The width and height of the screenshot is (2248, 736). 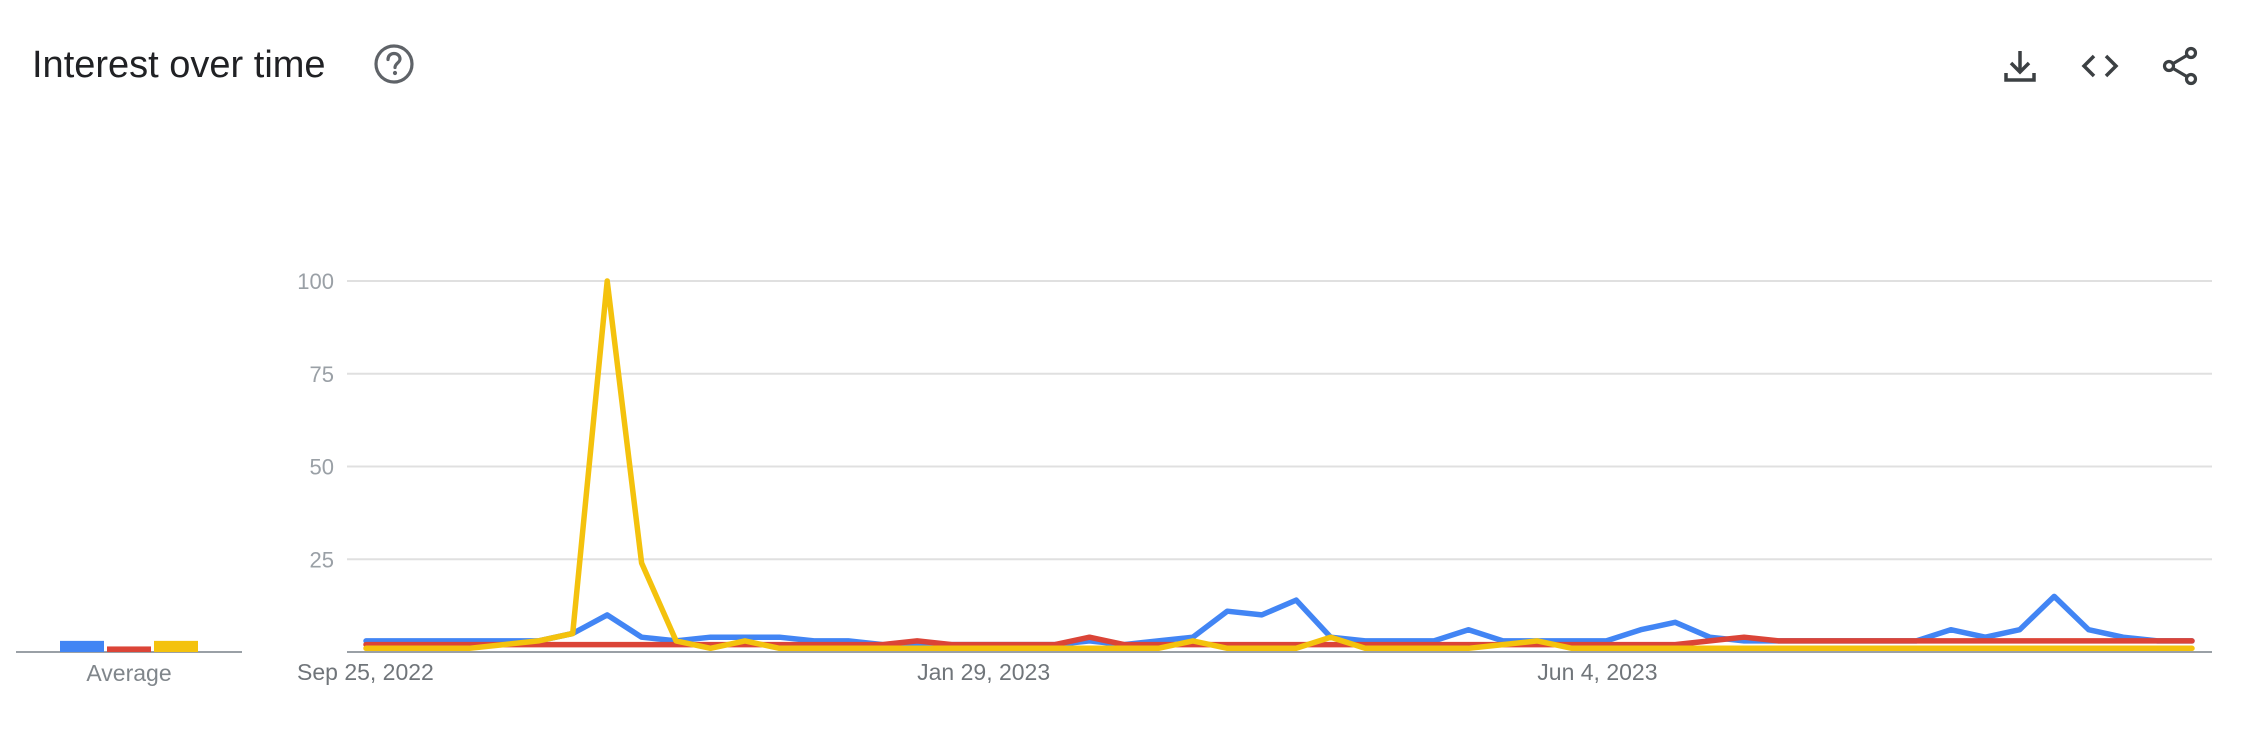 What do you see at coordinates (179, 65) in the screenshot?
I see `page-title: Interest over time` at bounding box center [179, 65].